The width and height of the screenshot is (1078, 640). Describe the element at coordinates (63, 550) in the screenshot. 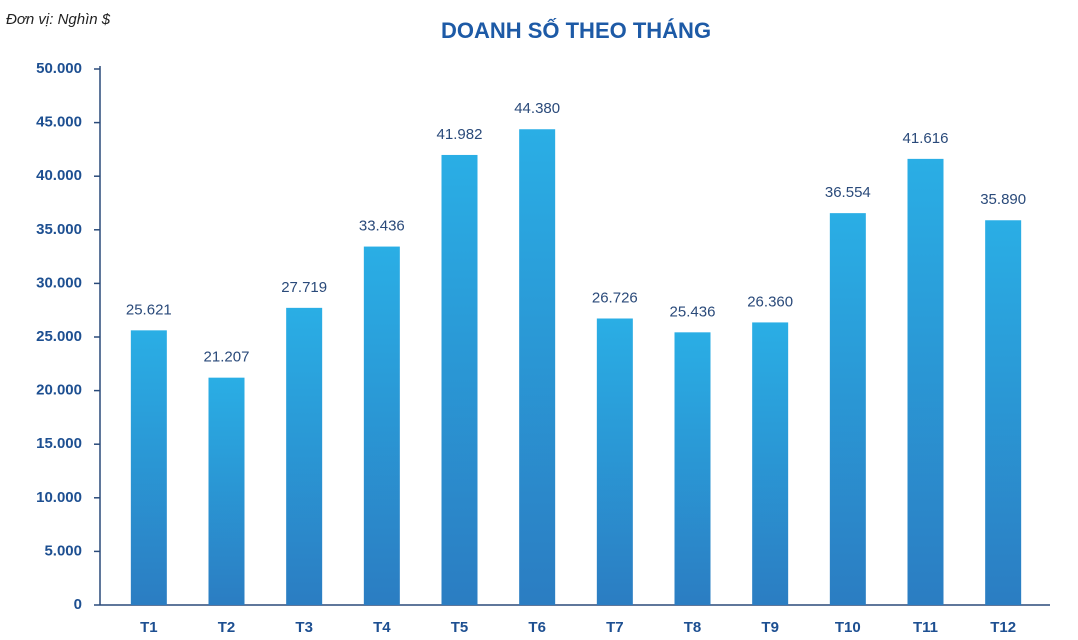

I see `y-tick-label: 5.000` at that location.